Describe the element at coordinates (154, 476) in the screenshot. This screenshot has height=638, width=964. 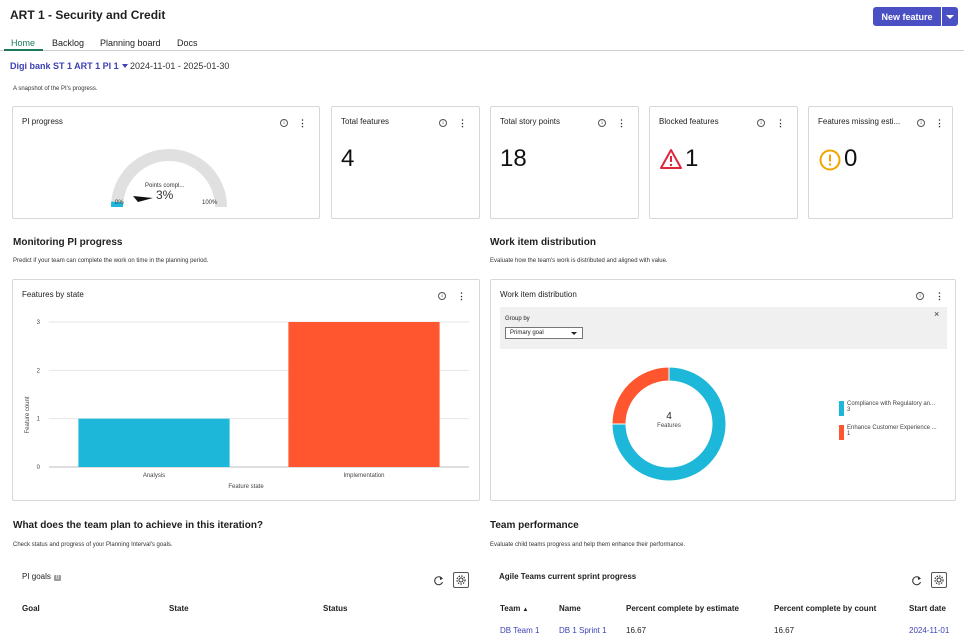
I see `x-tick-label: Analysis` at that location.